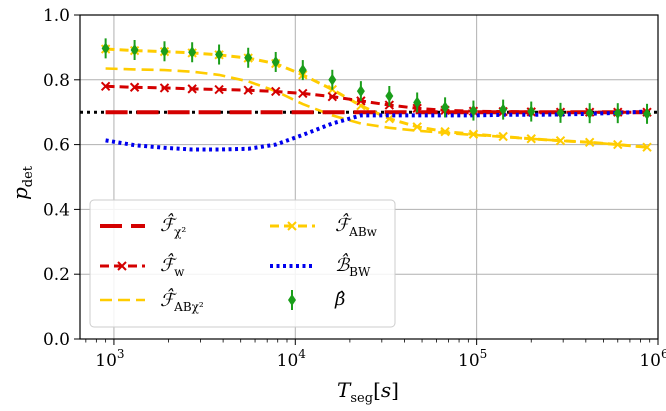  Describe the element at coordinates (22, 182) in the screenshot. I see `y-axis-label: pdet` at that location.